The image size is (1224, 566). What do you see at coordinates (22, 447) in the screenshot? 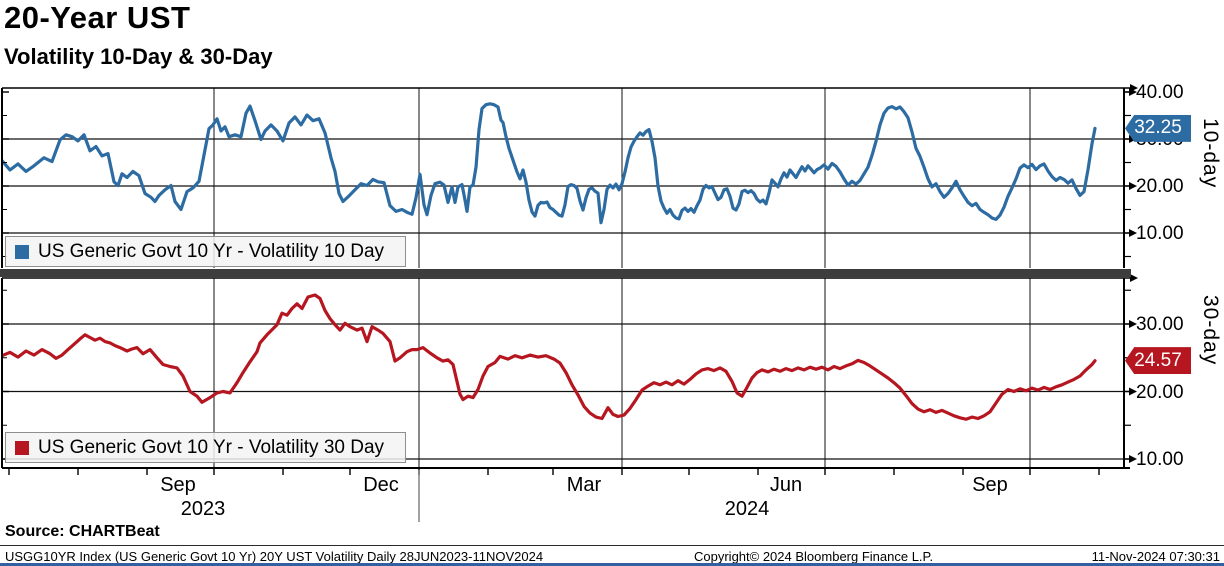
I see `legend-swatch-red-icon` at bounding box center [22, 447].